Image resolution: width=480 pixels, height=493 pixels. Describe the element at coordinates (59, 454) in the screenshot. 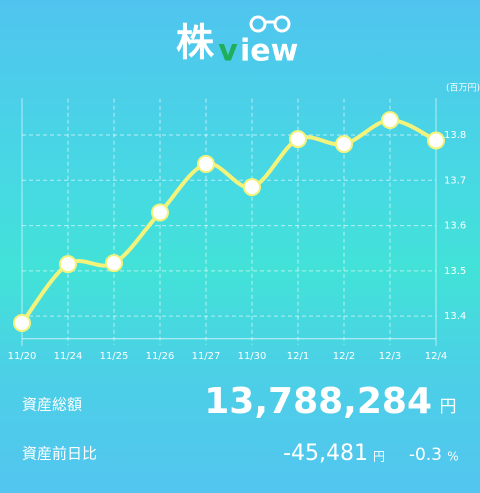

I see `change-label: 資産前日比` at that location.